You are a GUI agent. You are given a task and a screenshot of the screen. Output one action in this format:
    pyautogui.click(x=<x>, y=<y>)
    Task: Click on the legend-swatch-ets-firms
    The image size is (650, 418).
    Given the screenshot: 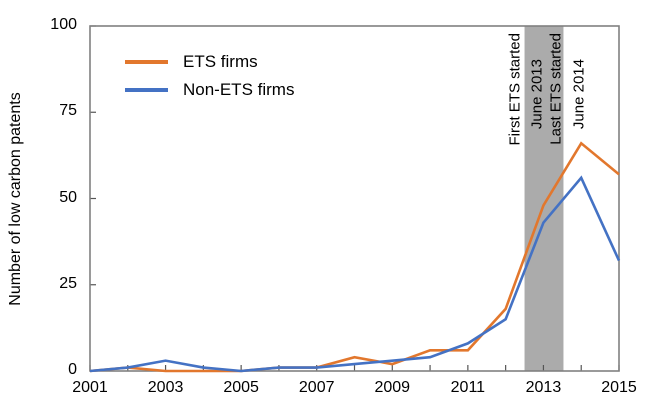 What is the action you would take?
    pyautogui.click(x=146, y=62)
    